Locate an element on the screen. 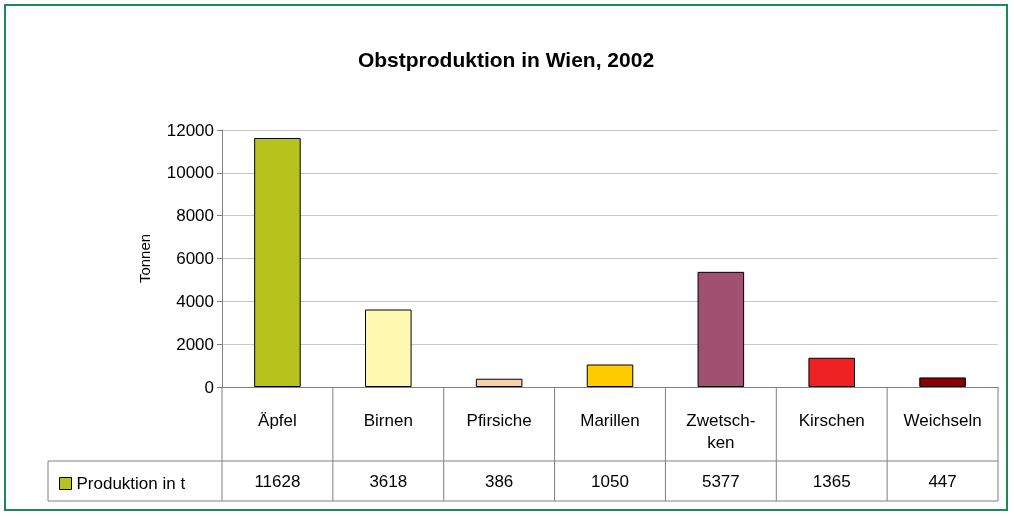 Image resolution: width=1014 pixels, height=517 pixels. x-tick-label: Weichseln is located at coordinates (942, 420).